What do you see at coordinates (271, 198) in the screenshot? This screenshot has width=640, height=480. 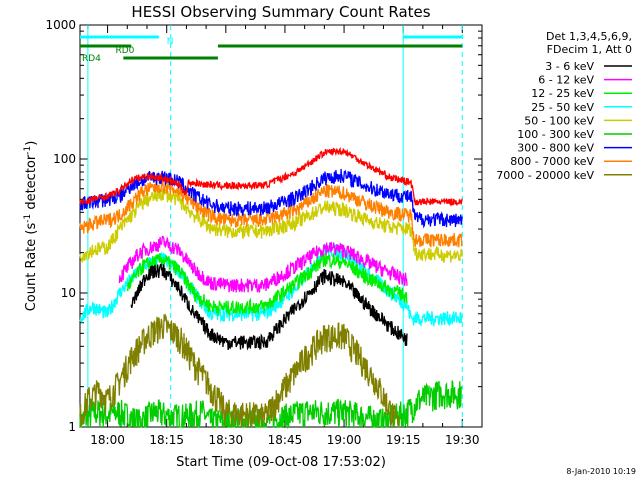 I see `series-300-800-kev` at bounding box center [271, 198].